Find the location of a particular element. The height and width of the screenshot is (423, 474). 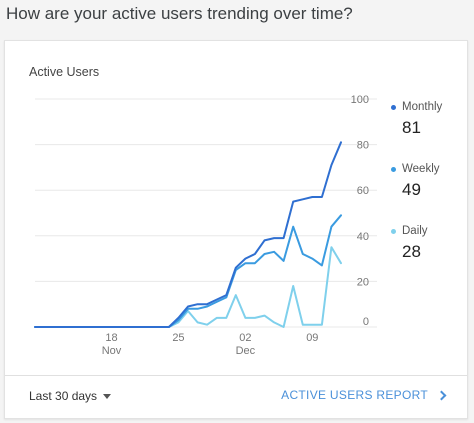

report-link-label: ACTIVE USERS REPORT is located at coordinates (354, 395).